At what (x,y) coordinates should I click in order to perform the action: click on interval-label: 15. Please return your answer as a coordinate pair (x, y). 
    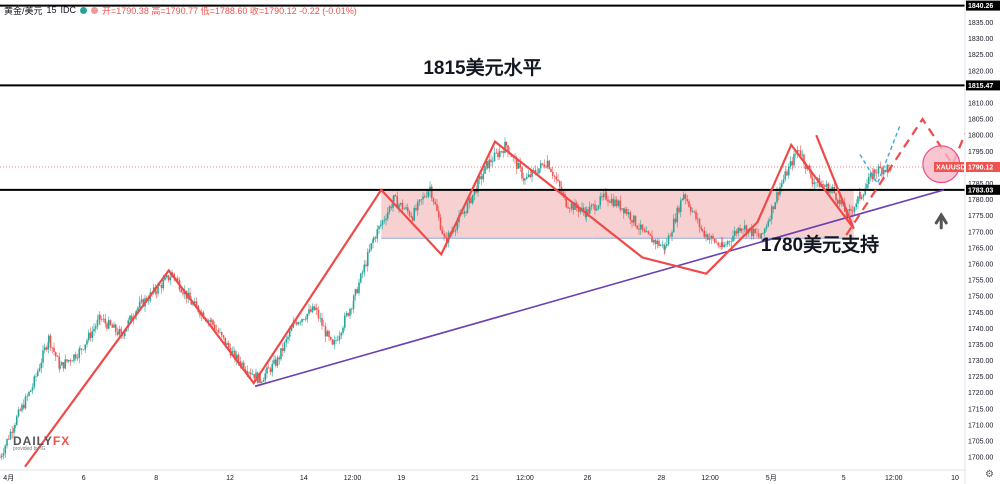
    Looking at the image, I should click on (51, 10).